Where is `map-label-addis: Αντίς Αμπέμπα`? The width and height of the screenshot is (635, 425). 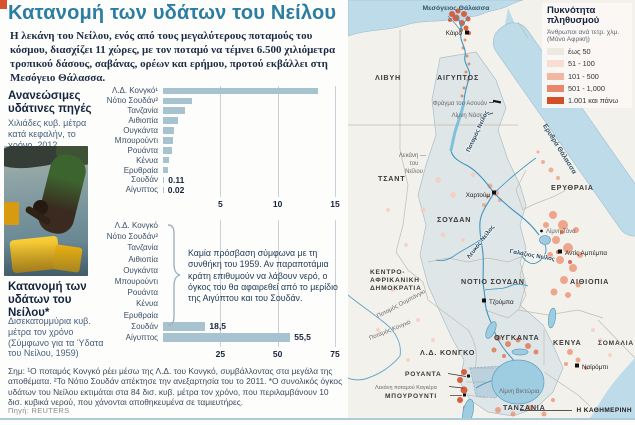
map-label-addis: Αντίς Αμπέμπα is located at coordinates (586, 253).